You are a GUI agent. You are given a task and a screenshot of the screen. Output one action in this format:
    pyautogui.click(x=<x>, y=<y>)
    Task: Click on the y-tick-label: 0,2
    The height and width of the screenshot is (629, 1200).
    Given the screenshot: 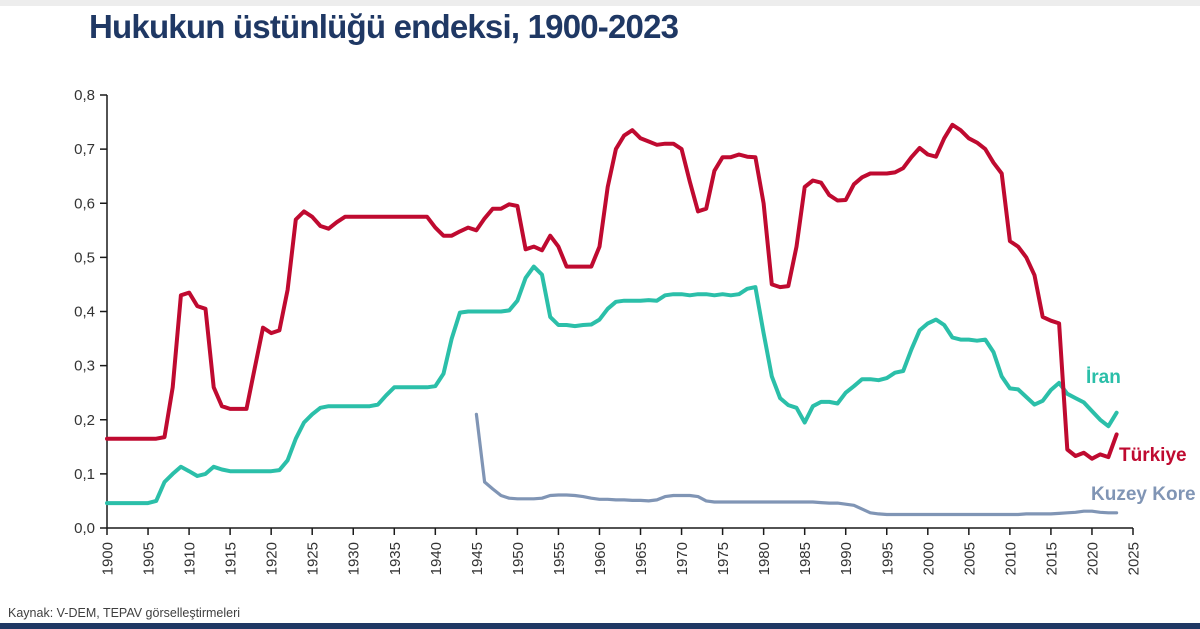 What is the action you would take?
    pyautogui.click(x=84, y=420)
    